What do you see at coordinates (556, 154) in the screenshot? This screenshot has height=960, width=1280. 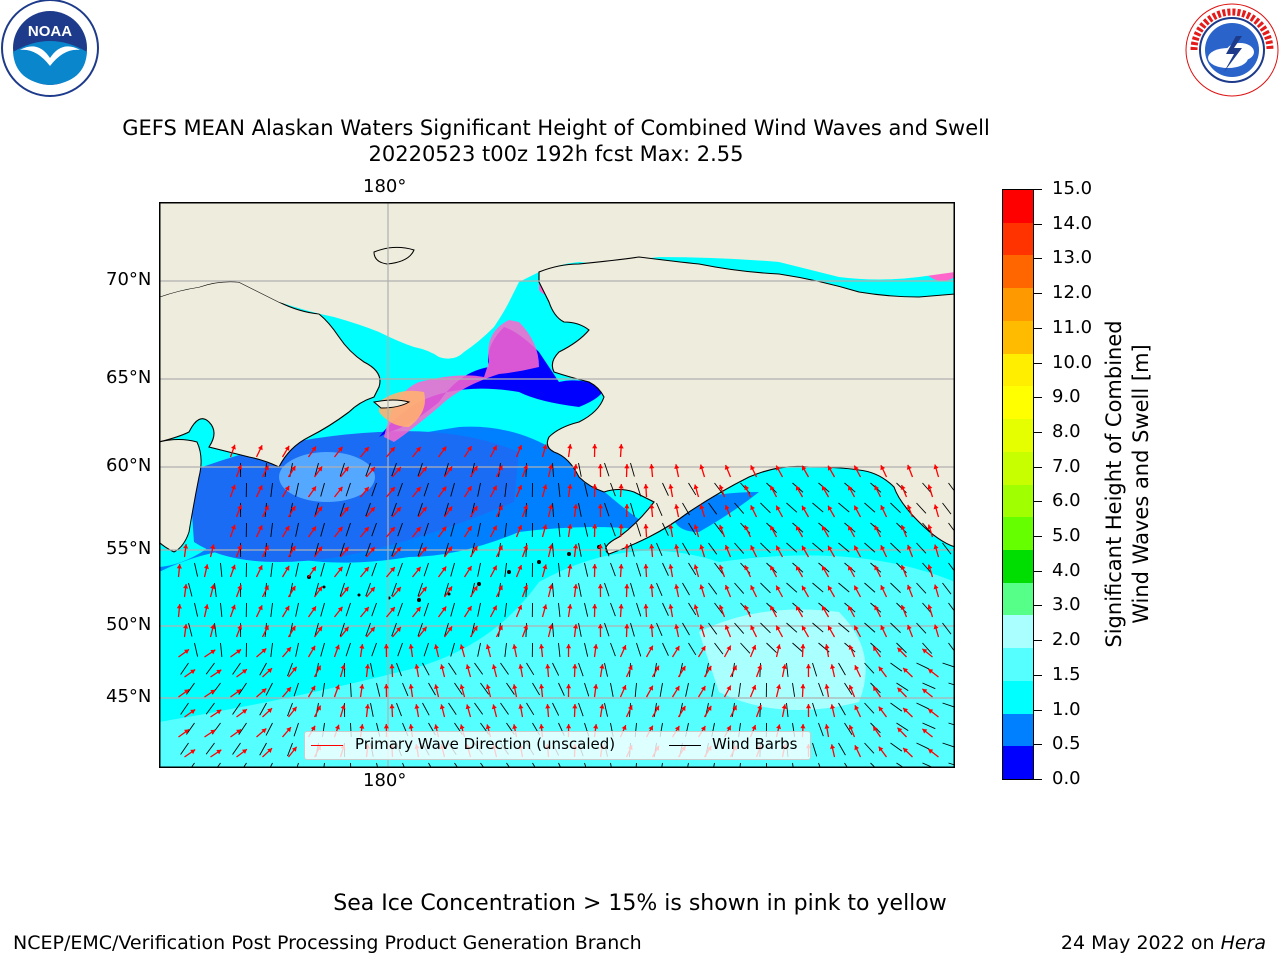 I see `chart-subtitle: 20220523 t00z 192h fcst Max: 2.55` at bounding box center [556, 154].